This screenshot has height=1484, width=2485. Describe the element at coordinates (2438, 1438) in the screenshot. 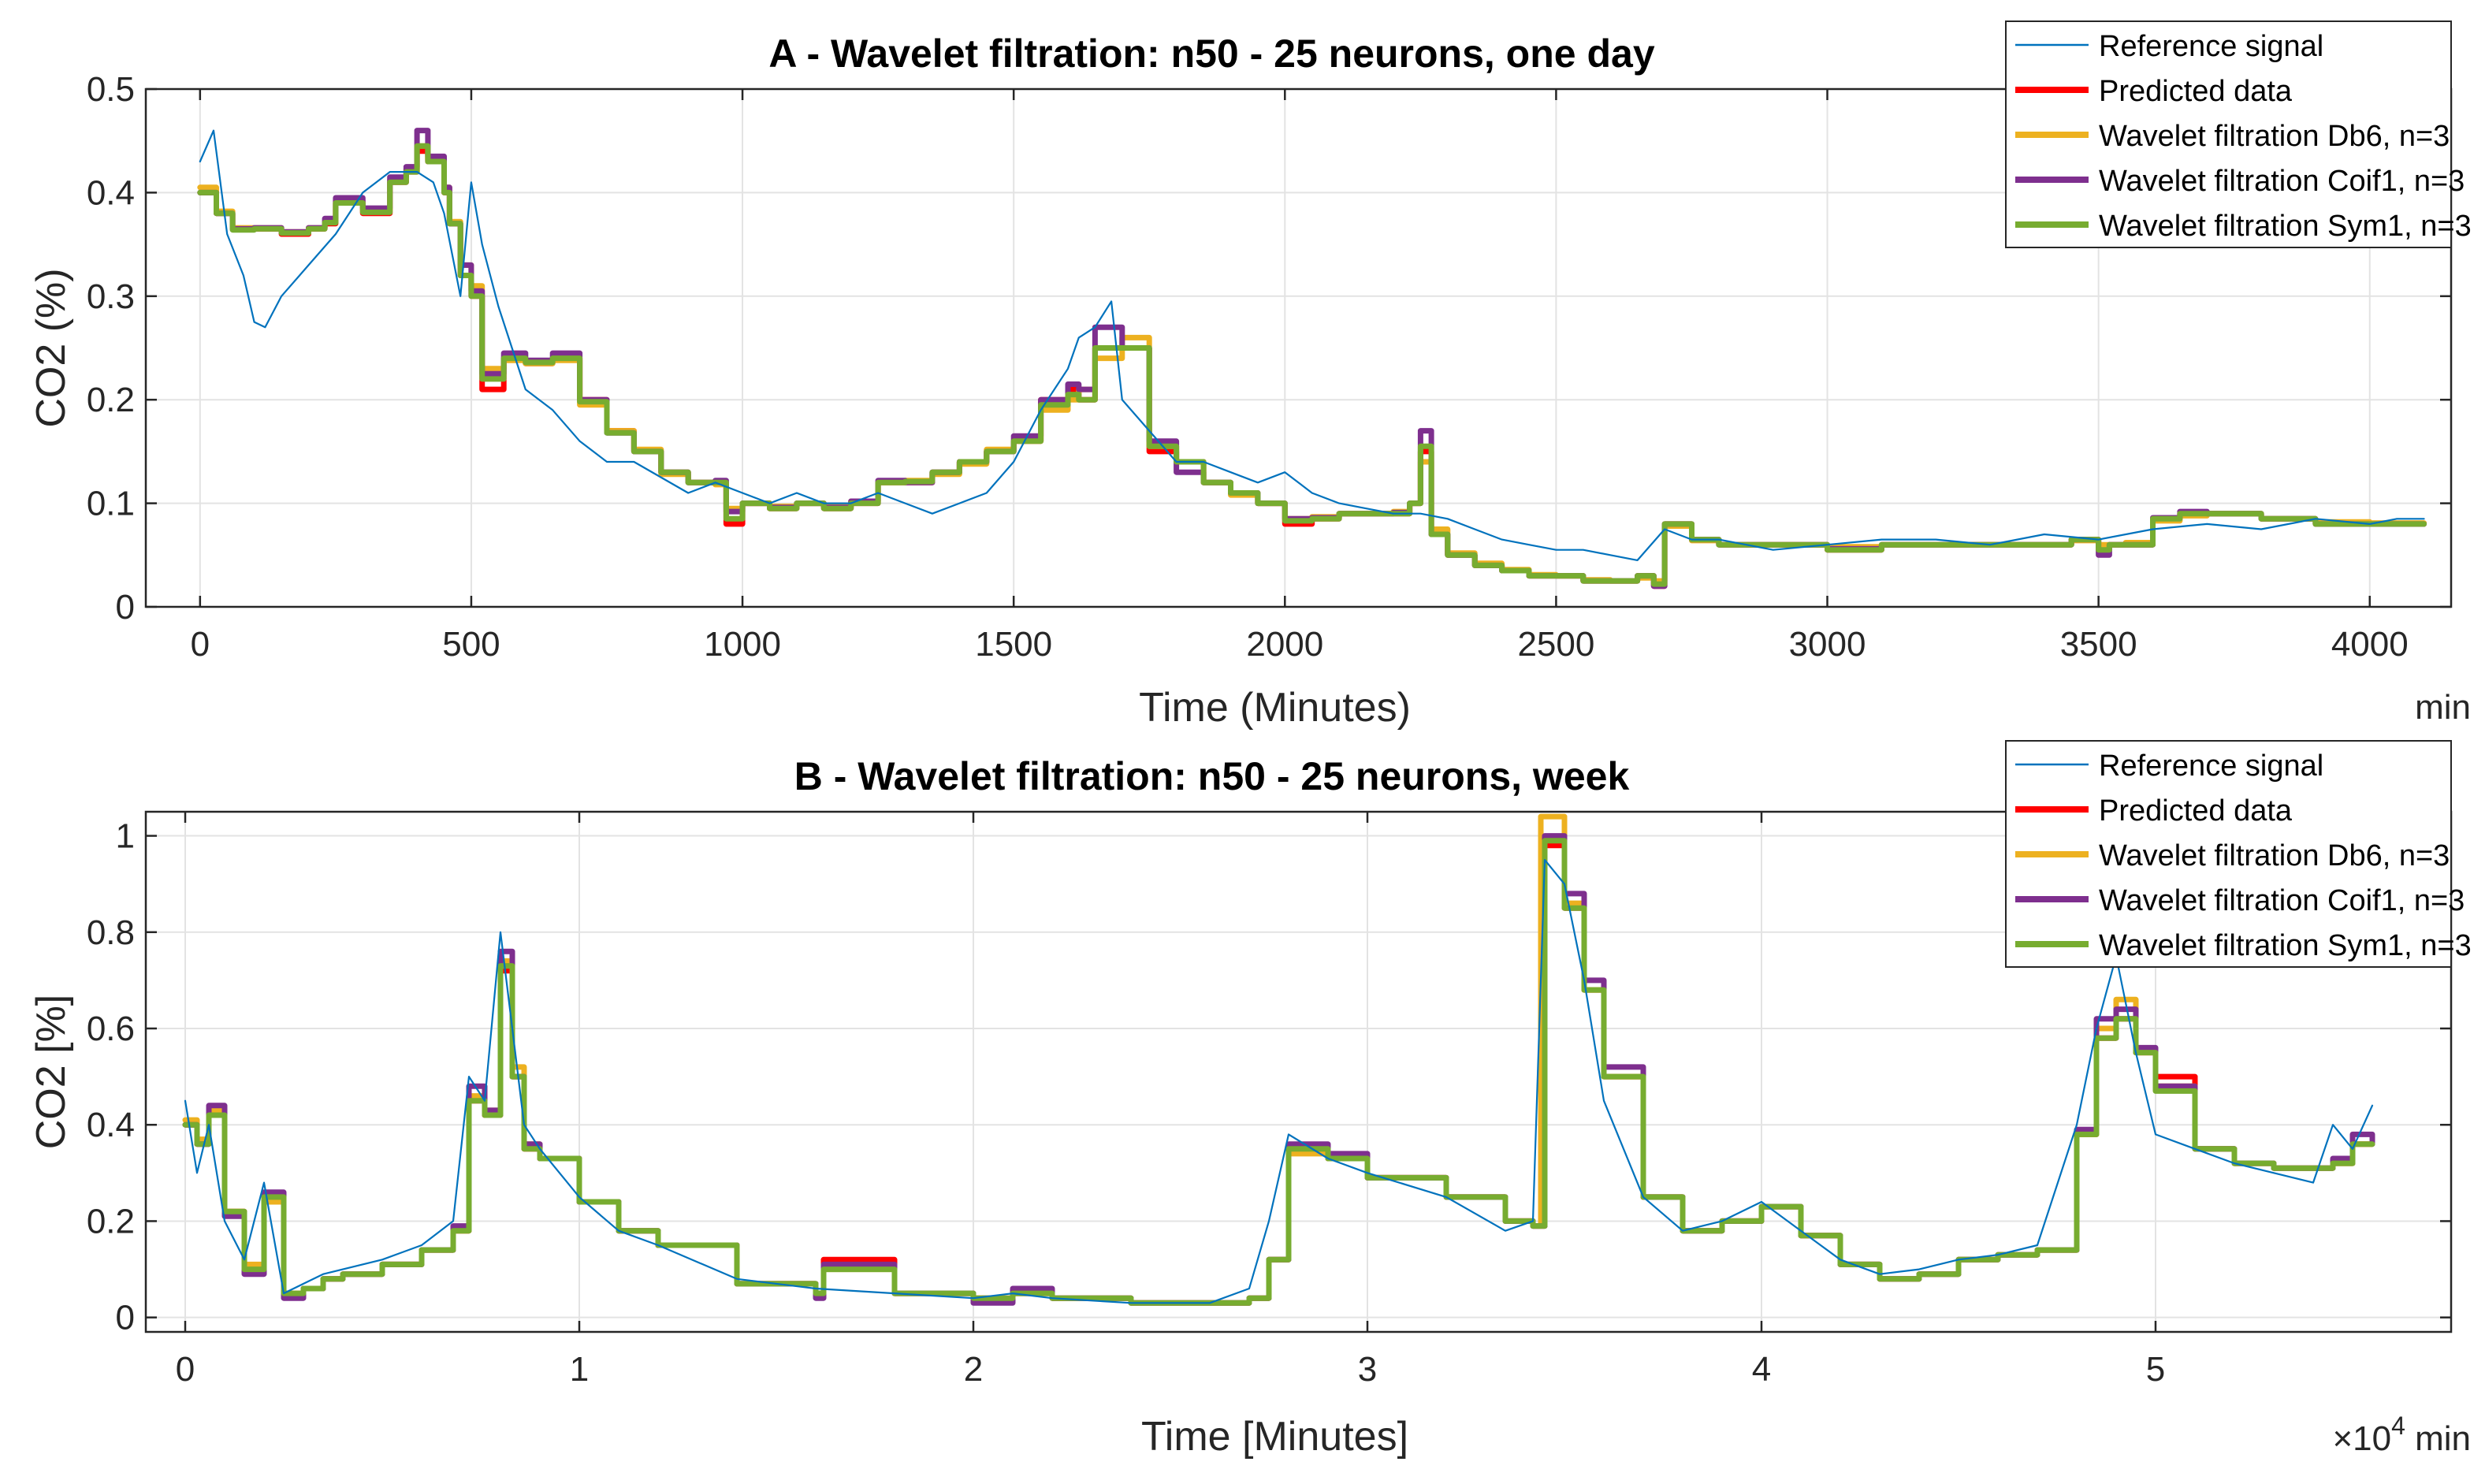

I see `x-unit: min` at that location.